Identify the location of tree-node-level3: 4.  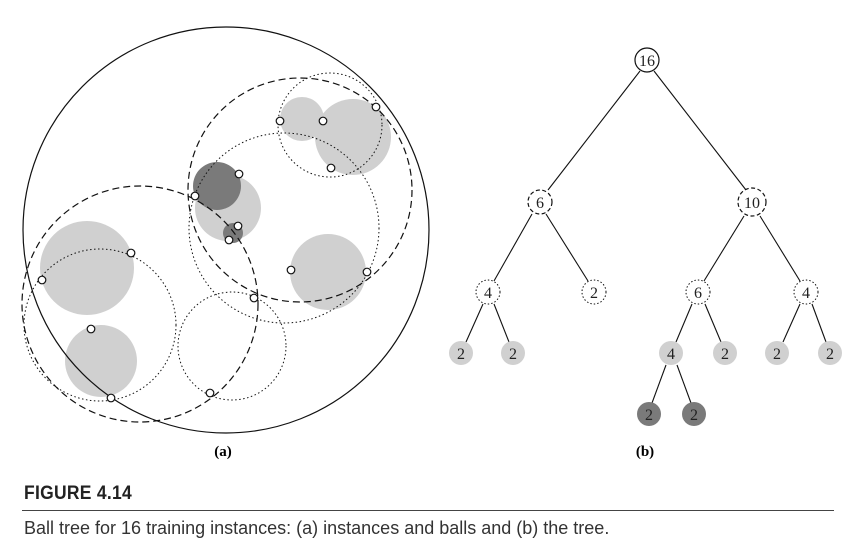
(671, 353).